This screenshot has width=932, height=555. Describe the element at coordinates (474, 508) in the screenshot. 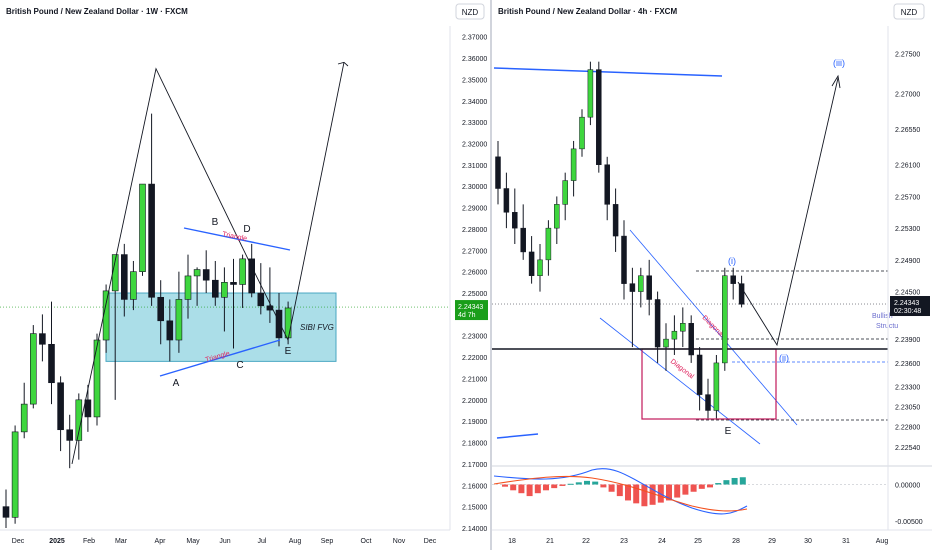

I see `y-tick-label: 2.15000` at that location.